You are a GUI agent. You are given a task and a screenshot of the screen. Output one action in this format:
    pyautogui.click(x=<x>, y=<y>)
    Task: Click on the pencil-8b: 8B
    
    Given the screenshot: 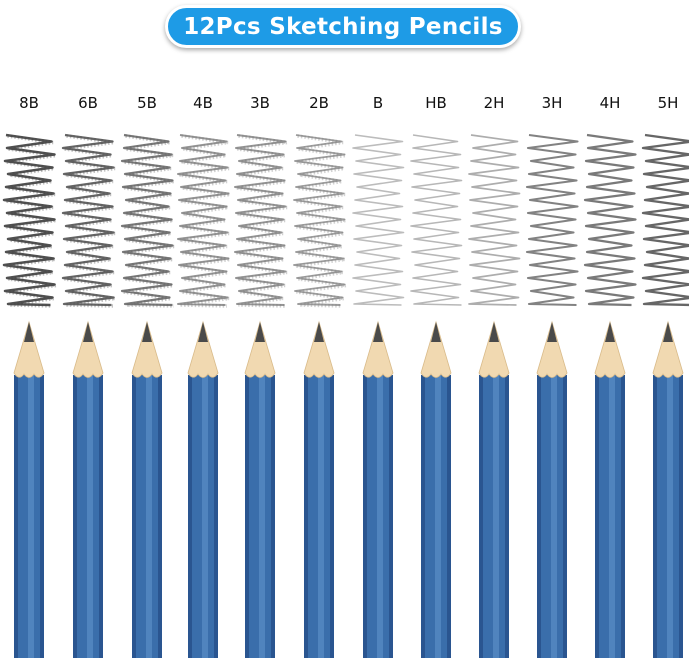 What is the action you would take?
    pyautogui.click(x=29, y=376)
    